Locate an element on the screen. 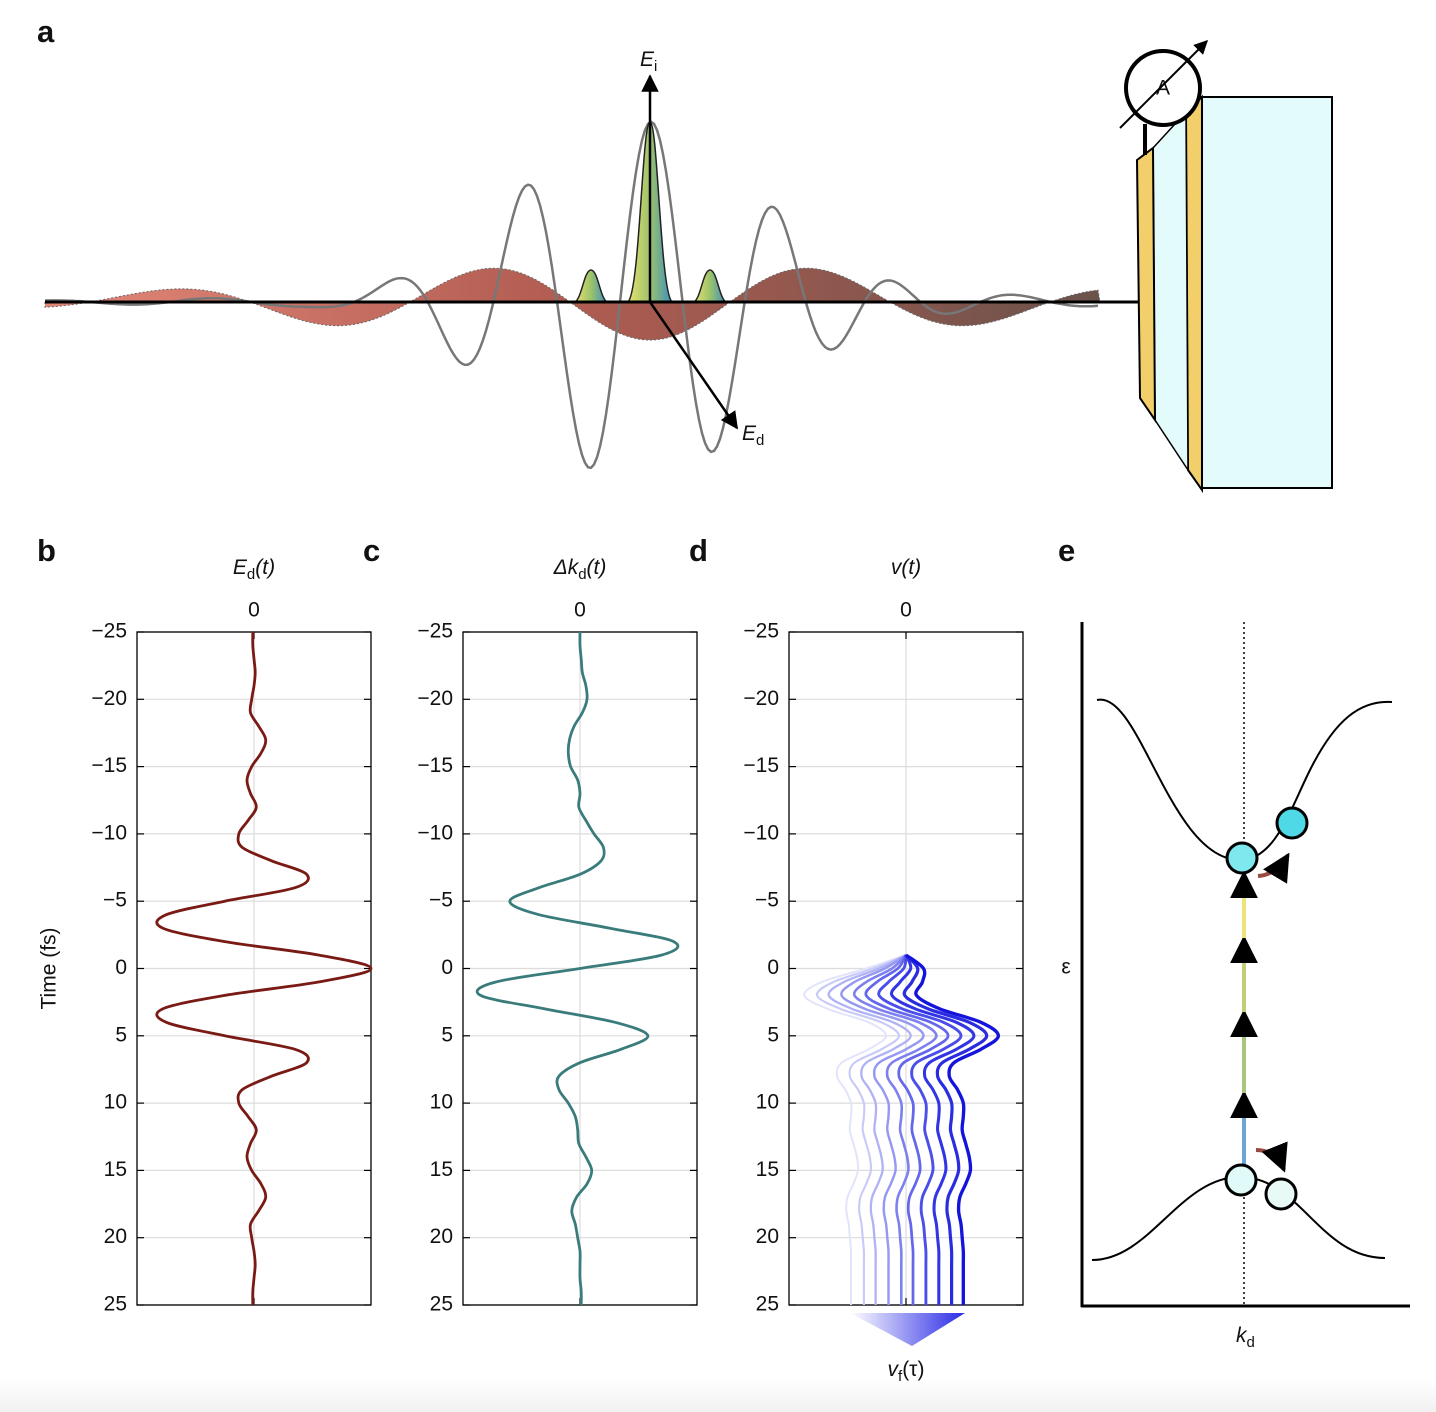 This screenshot has width=1436, height=1412. panel-label: e is located at coordinates (1066, 550).